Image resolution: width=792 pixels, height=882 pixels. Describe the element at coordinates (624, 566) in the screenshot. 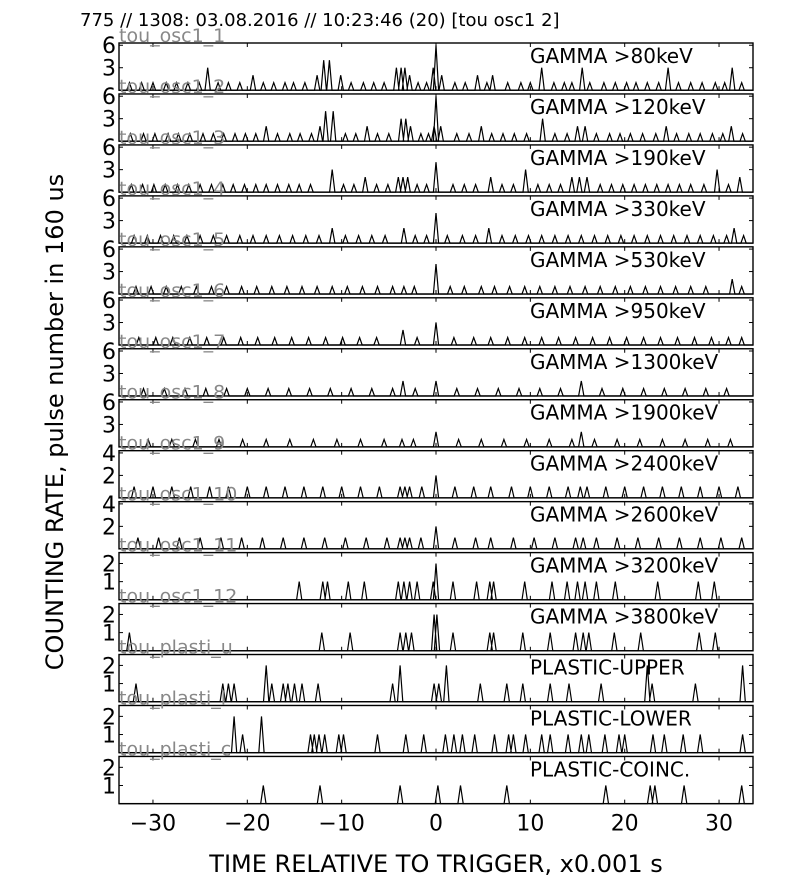

I see `panel-title: GAMMA >3200keV` at that location.